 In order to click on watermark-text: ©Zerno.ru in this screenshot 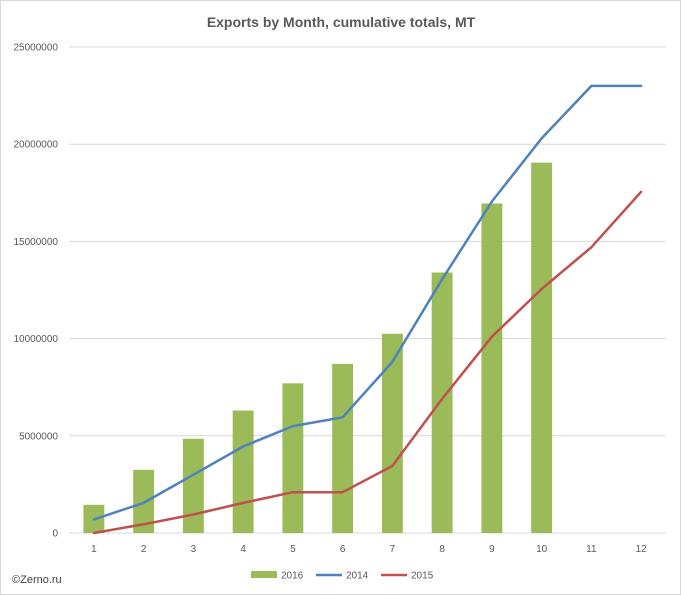, I will do `click(37, 580)`.